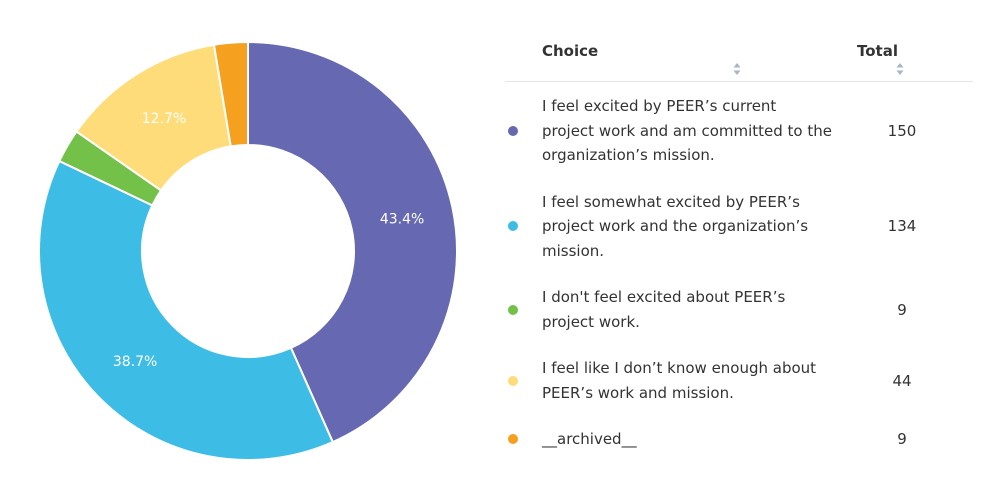 The height and width of the screenshot is (492, 988). What do you see at coordinates (739, 439) in the screenshot?
I see `table-row: __archived__ 9` at bounding box center [739, 439].